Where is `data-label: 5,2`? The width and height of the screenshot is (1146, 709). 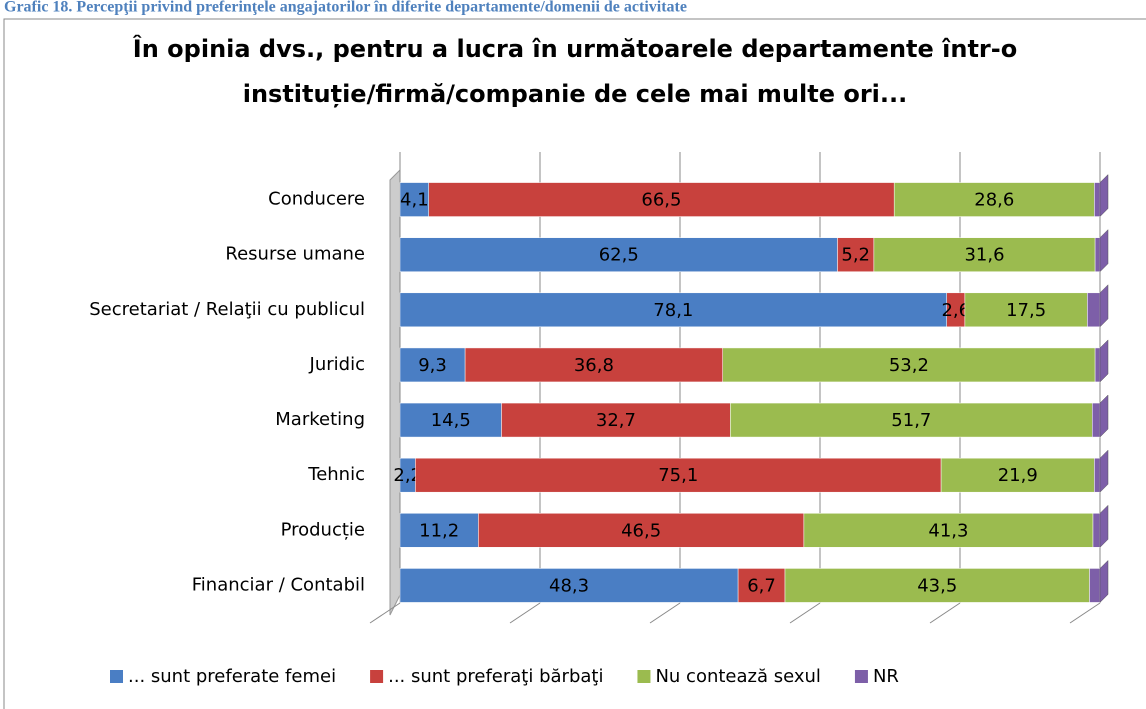 data-label: 5,2 is located at coordinates (855, 255).